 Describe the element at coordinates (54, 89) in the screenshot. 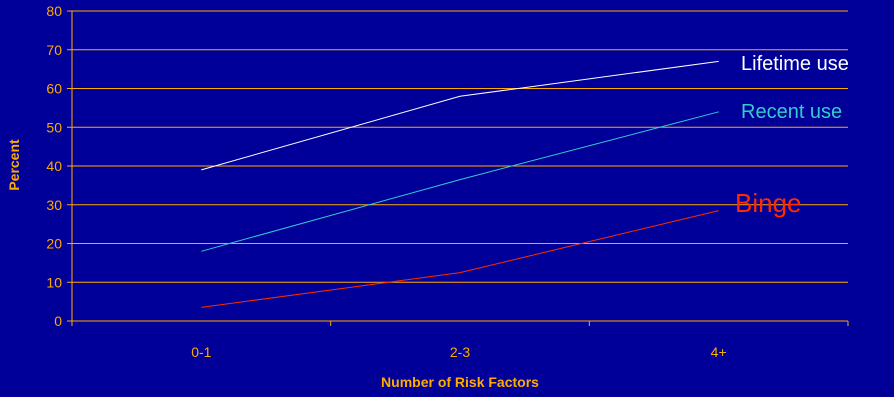

I see `y-tick-label: 60` at that location.